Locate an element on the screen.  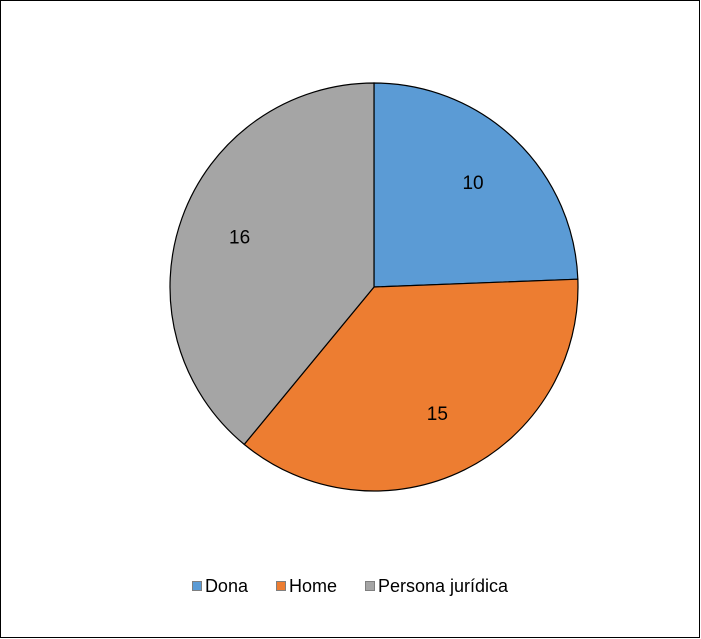
legend-item-dona: Dona is located at coordinates (219, 586).